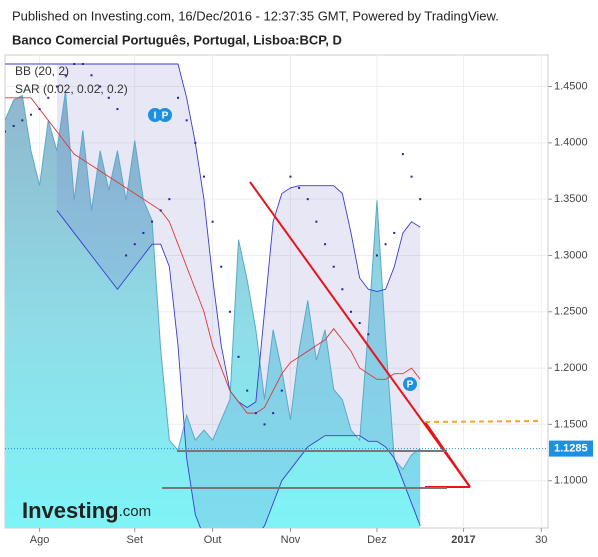 Image resolution: width=598 pixels, height=557 pixels. I want to click on last-price-tag, so click(571, 448).